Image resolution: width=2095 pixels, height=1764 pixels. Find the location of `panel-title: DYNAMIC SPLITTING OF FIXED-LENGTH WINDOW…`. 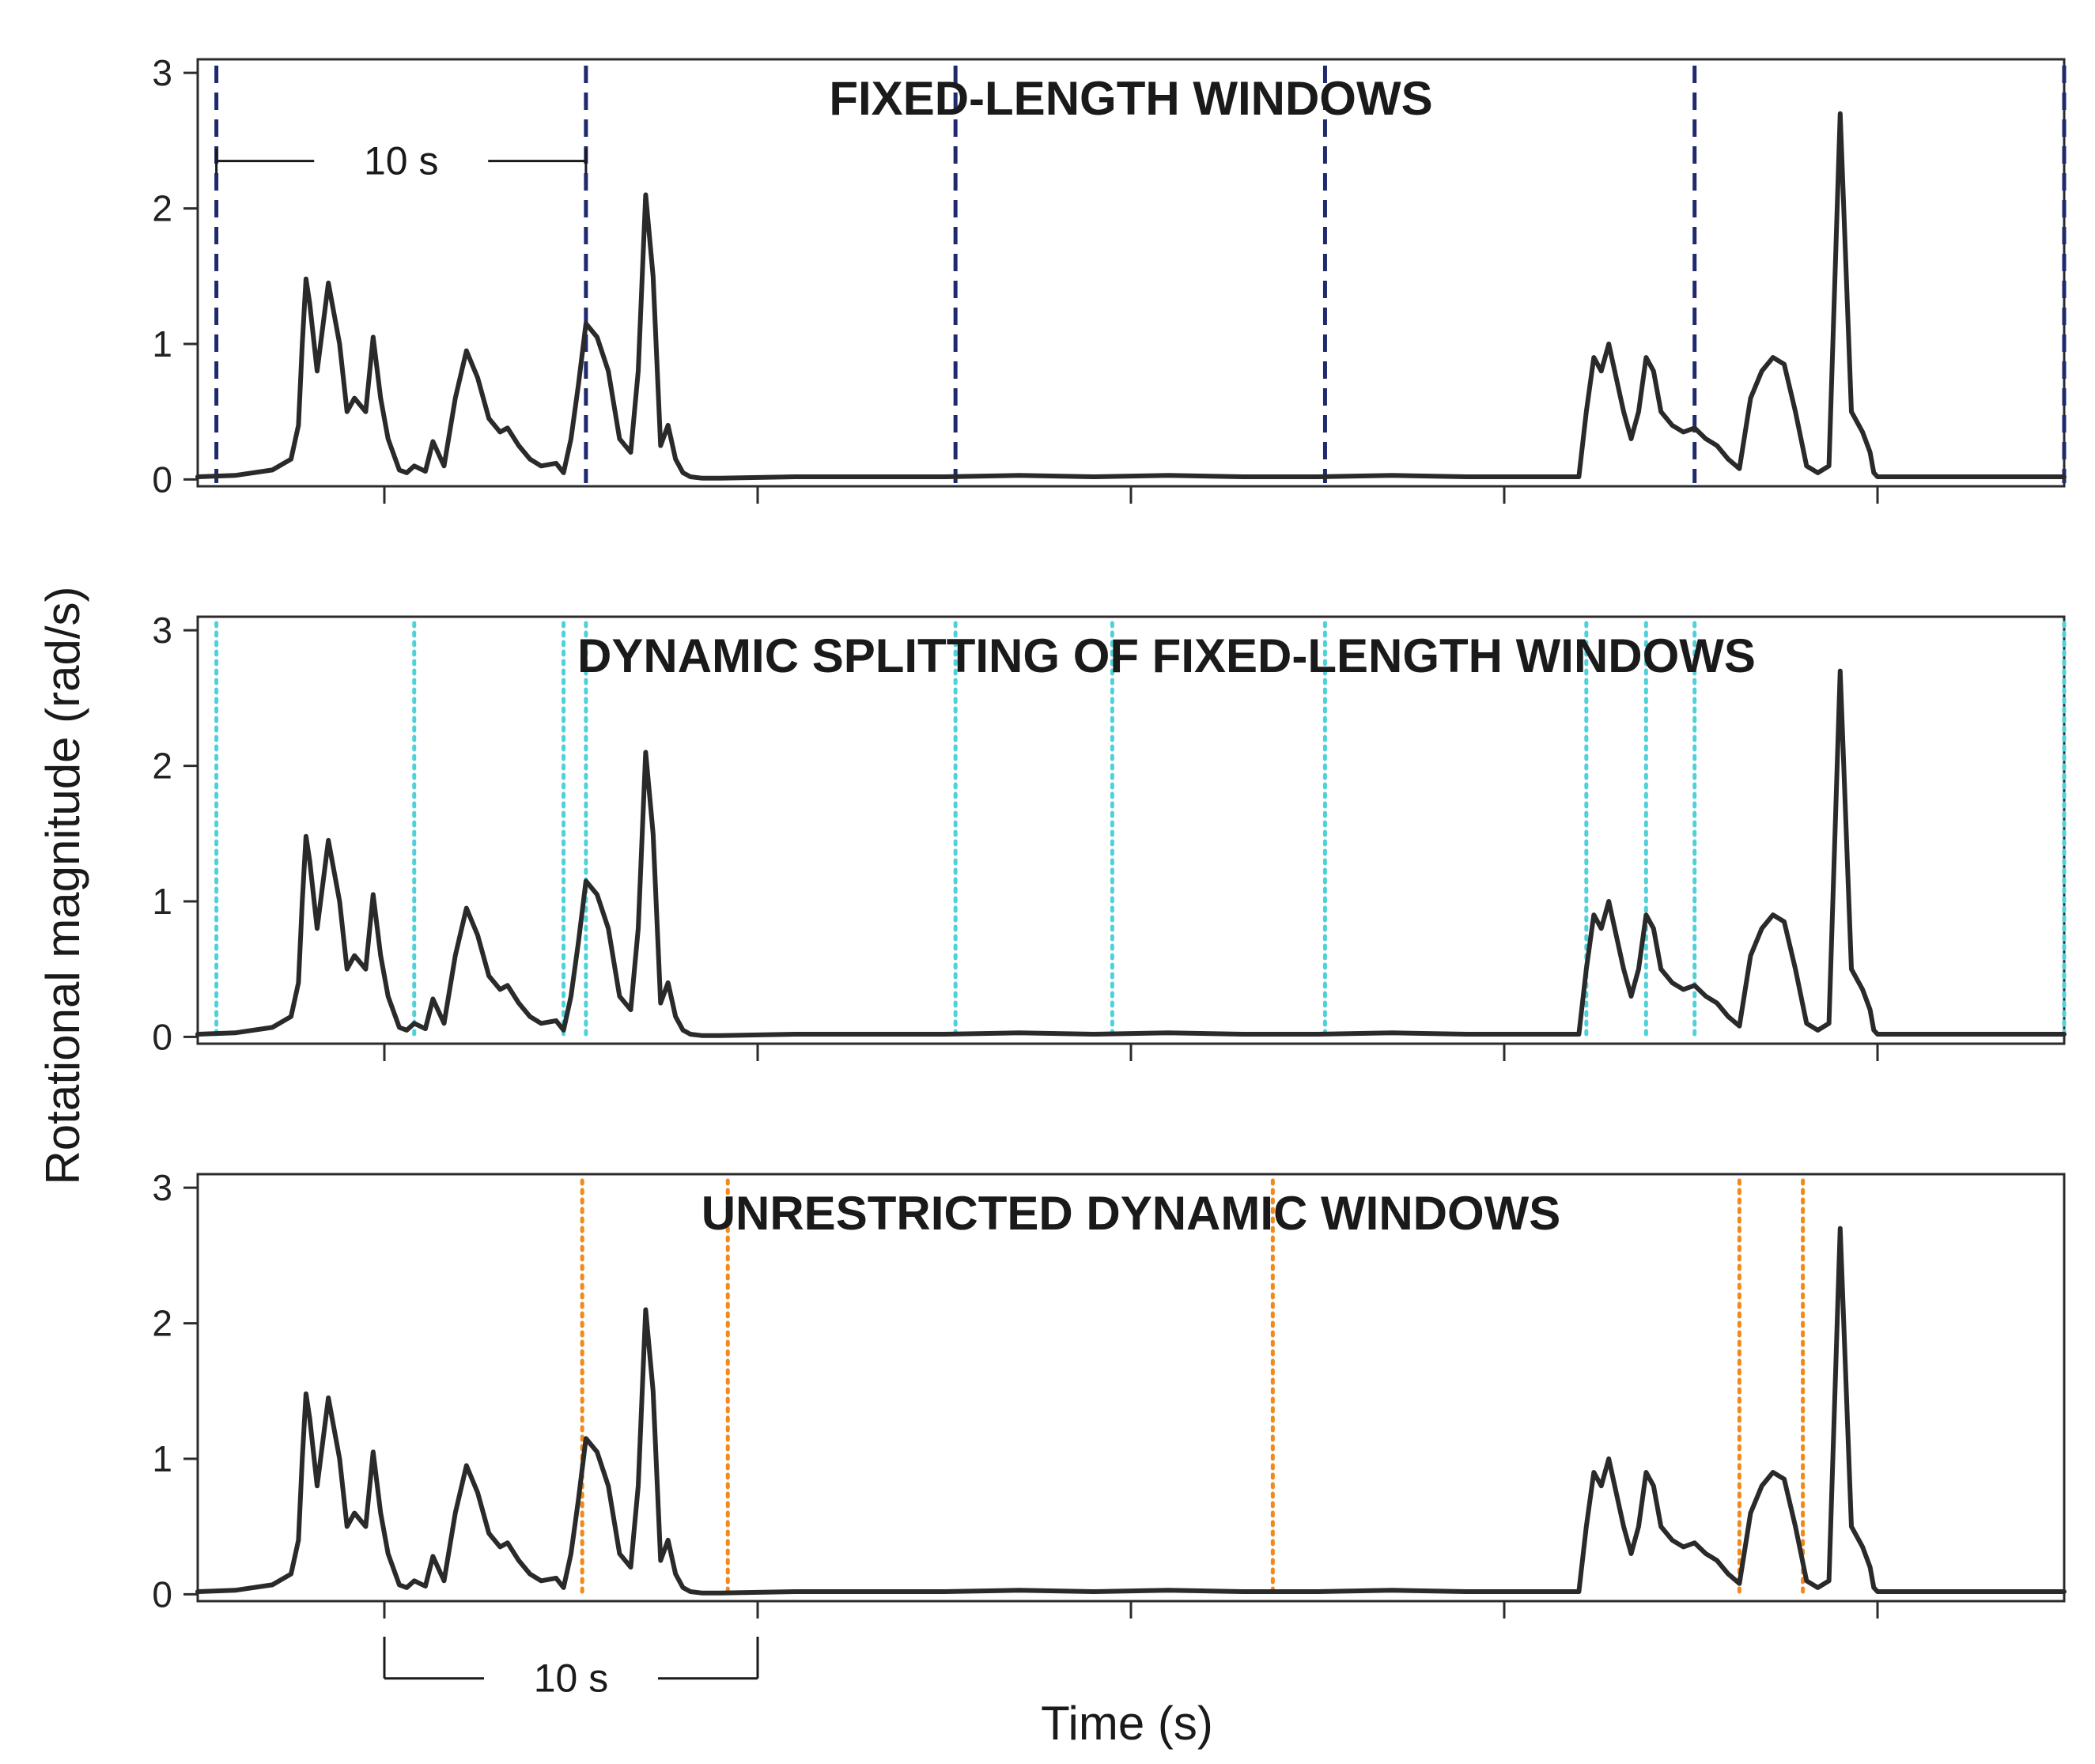

panel-title: DYNAMIC SPLITTING OF FIXED-LENGTH WINDOW… is located at coordinates (1166, 655).